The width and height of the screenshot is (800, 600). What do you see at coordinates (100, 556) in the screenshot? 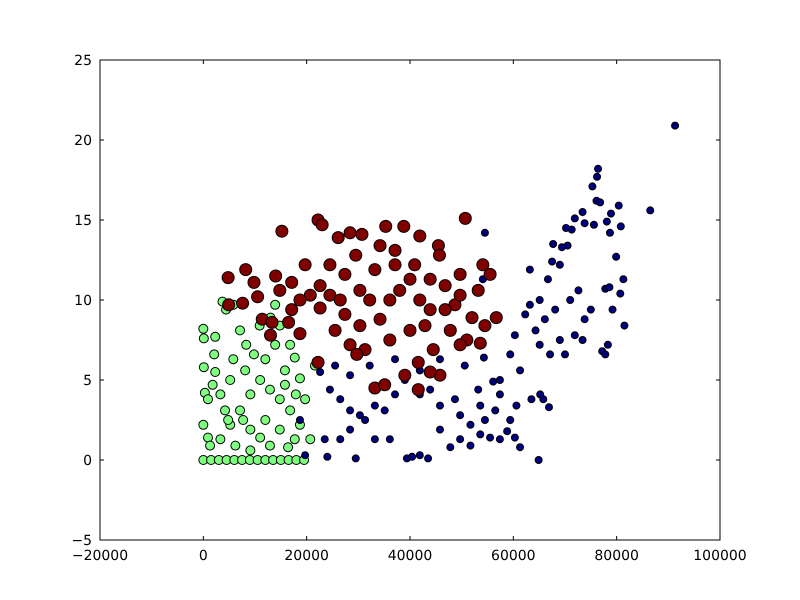
I see `x-tick-label: −20000` at bounding box center [100, 556].